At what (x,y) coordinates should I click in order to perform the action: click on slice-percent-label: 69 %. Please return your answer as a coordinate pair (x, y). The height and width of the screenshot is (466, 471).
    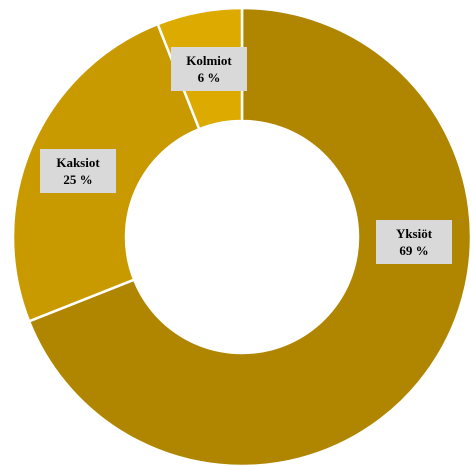
    Looking at the image, I should click on (413, 250).